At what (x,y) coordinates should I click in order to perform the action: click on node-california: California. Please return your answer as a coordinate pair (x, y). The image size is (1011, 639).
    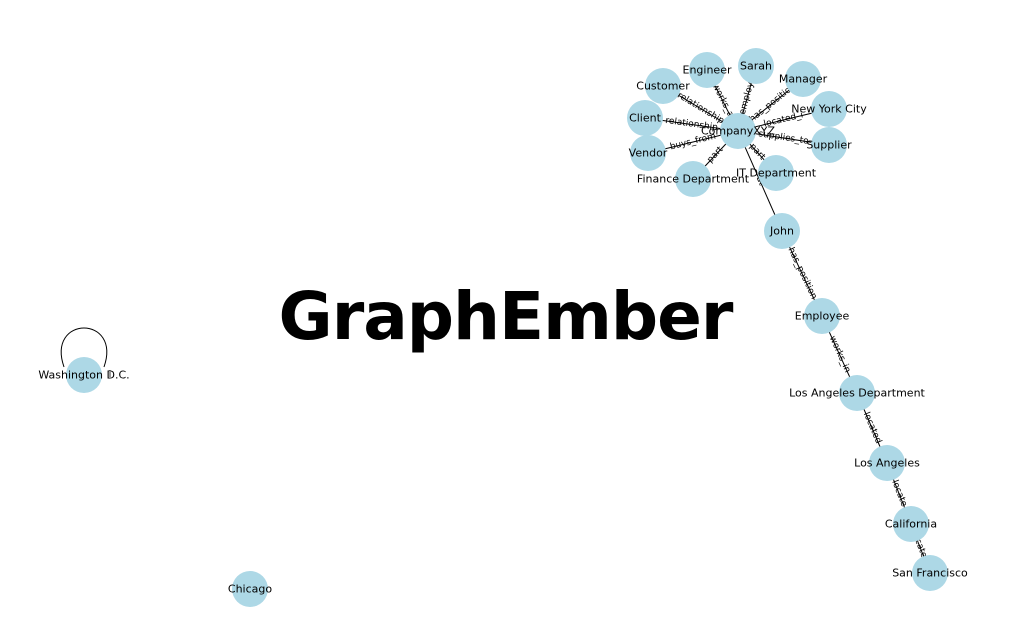
    Looking at the image, I should click on (911, 524).